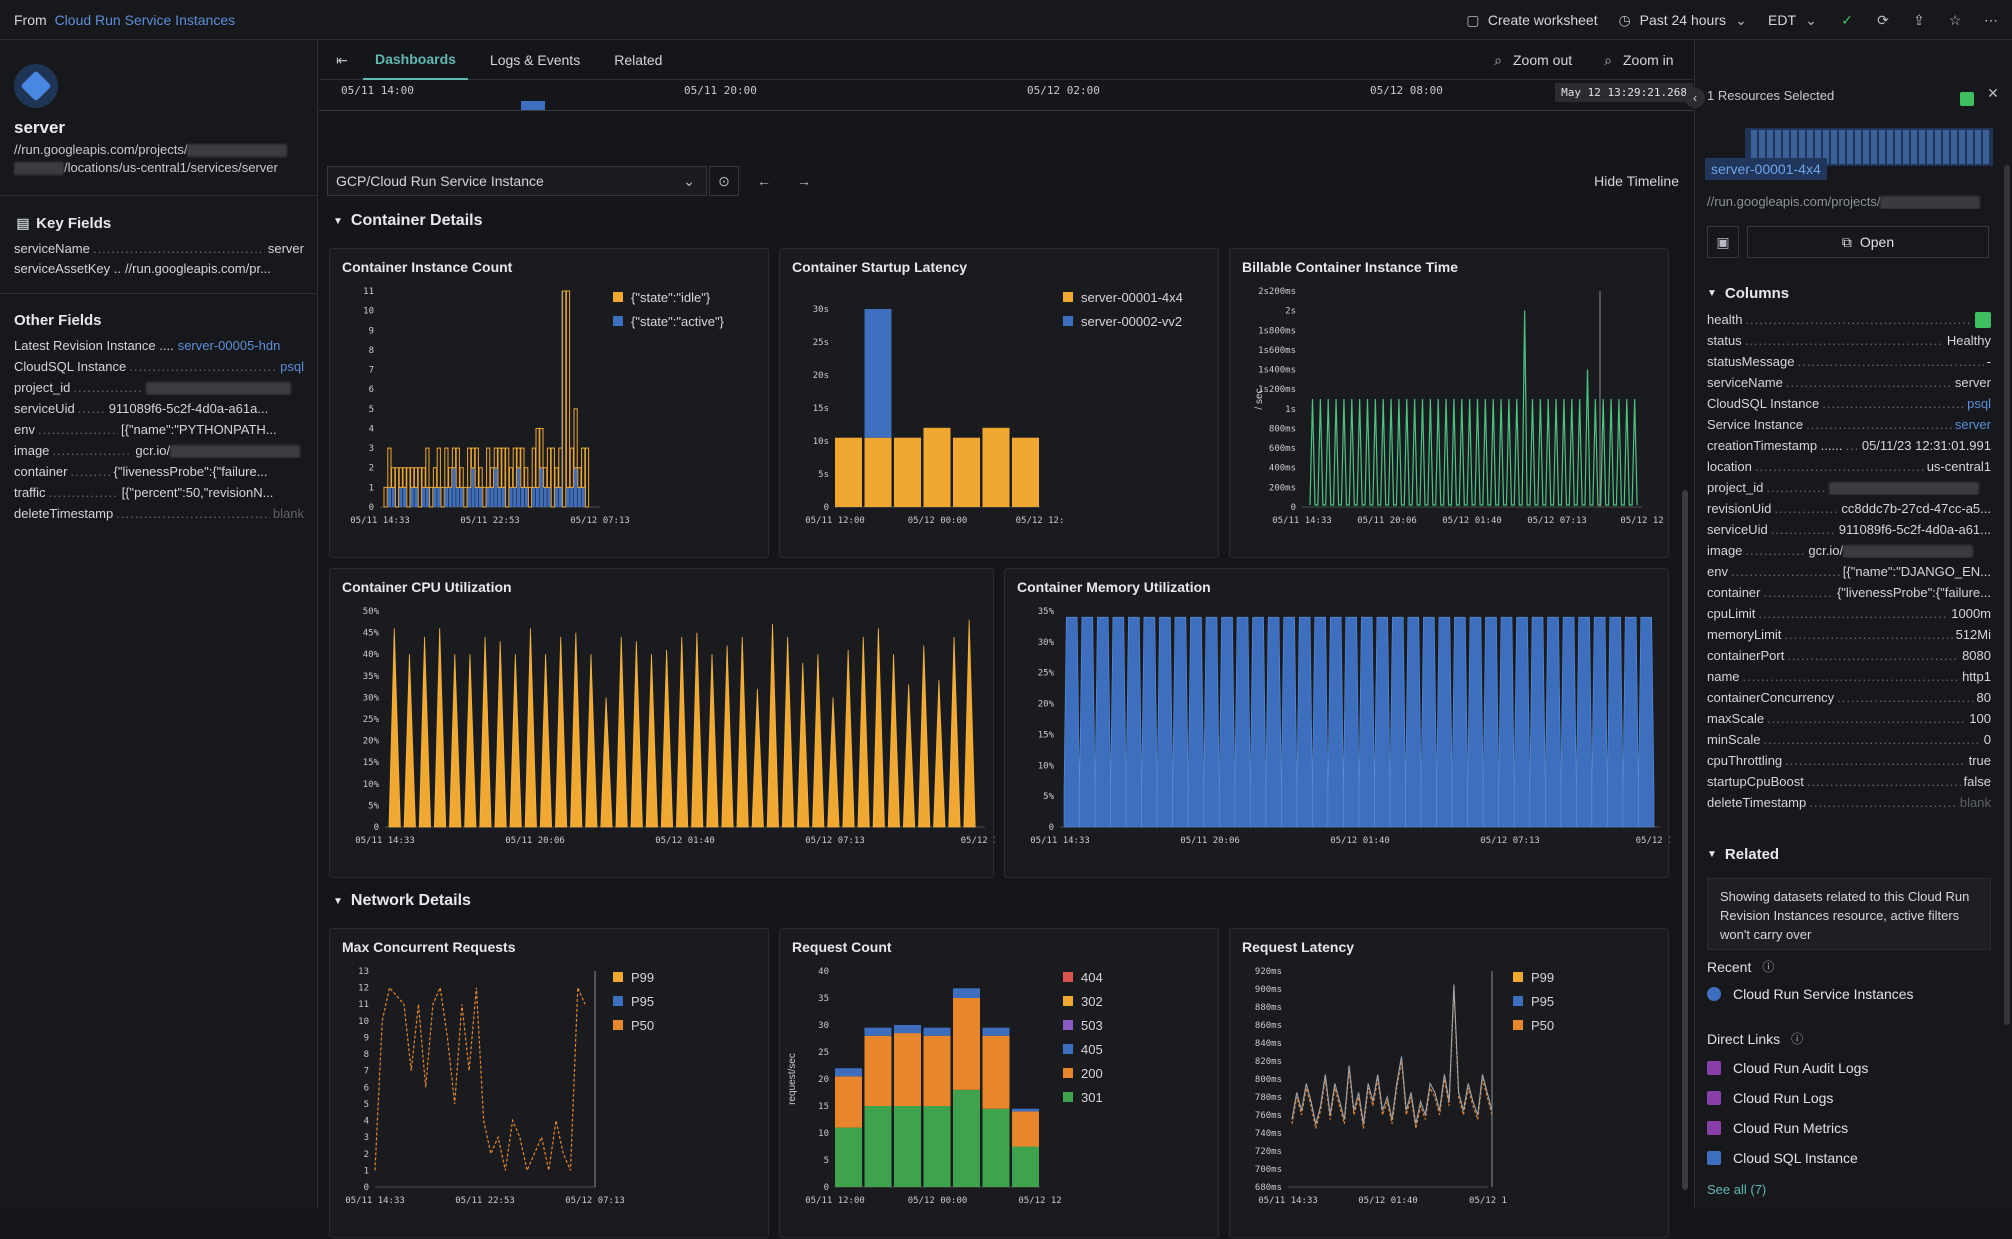  Describe the element at coordinates (1083, 1025) in the screenshot. I see `legend-item-503: 503` at that location.